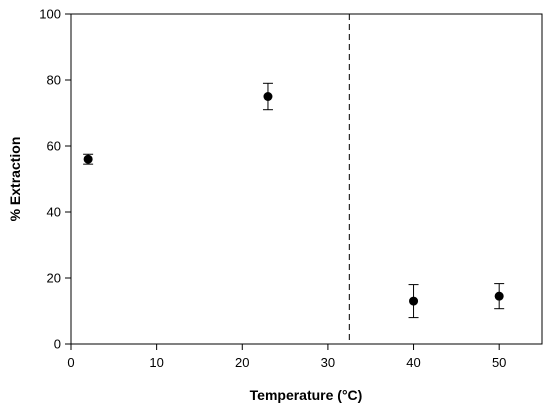  What do you see at coordinates (57, 344) in the screenshot?
I see `y-tick-label: 0` at bounding box center [57, 344].